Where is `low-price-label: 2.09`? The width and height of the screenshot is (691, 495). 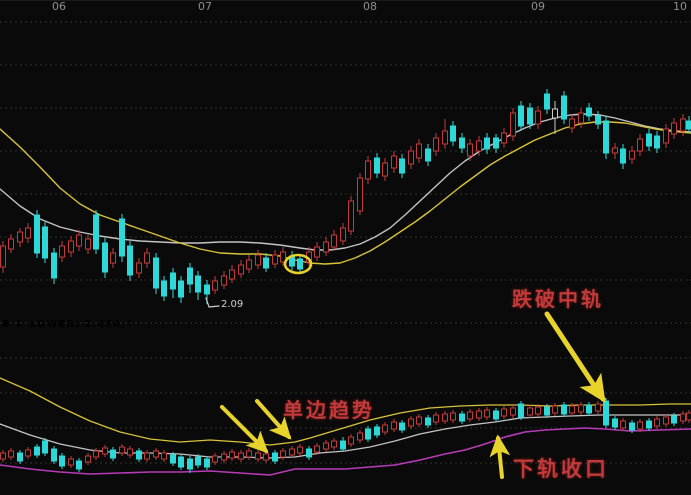
low-price-label: 2.09 is located at coordinates (232, 305).